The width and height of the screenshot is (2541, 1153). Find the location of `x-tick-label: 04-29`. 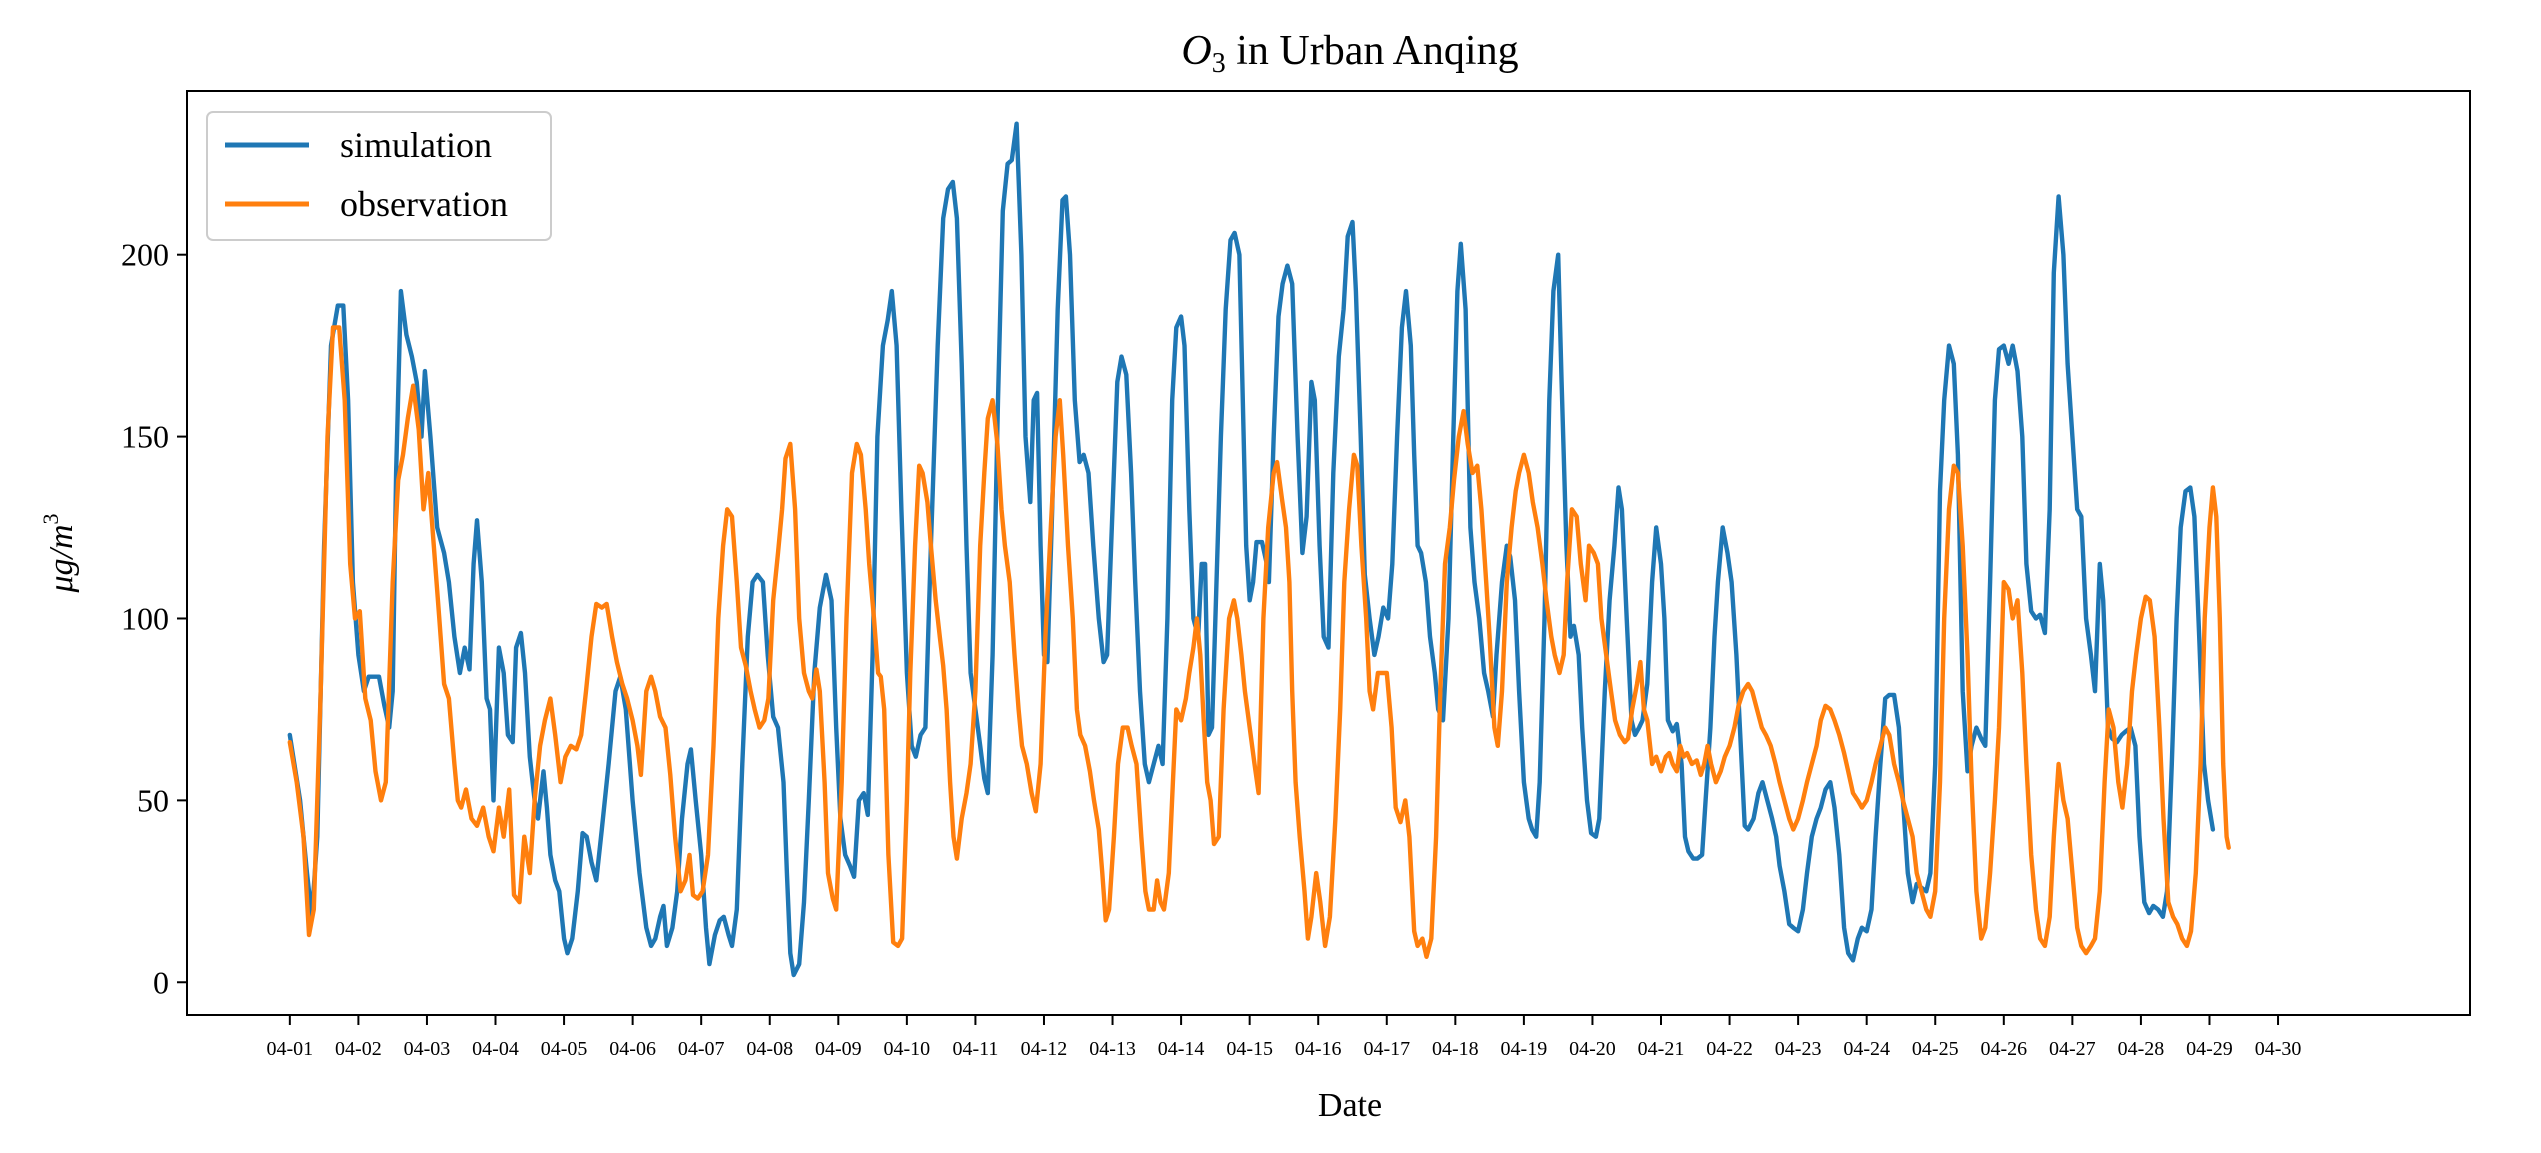

x-tick-label: 04-29 is located at coordinates (2209, 1049).